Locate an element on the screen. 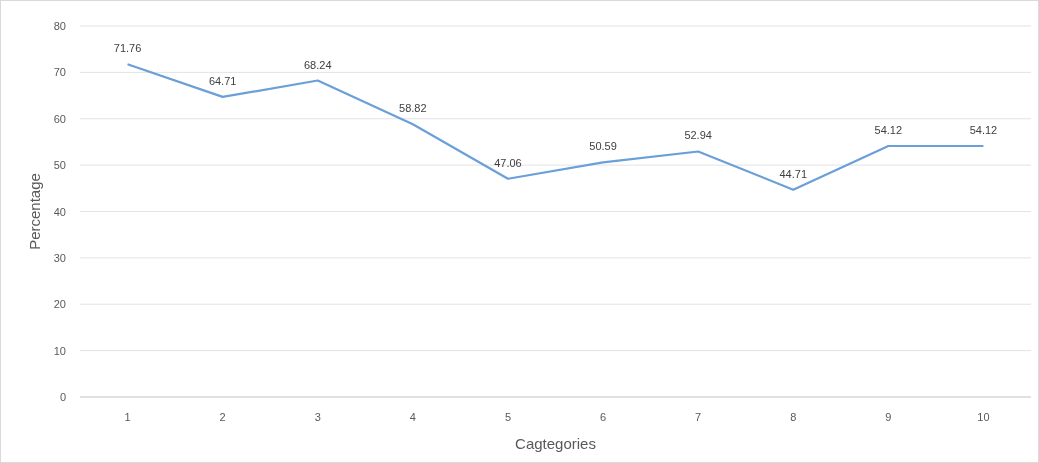 The image size is (1039, 463). x-tick-label: 4 is located at coordinates (412, 417).